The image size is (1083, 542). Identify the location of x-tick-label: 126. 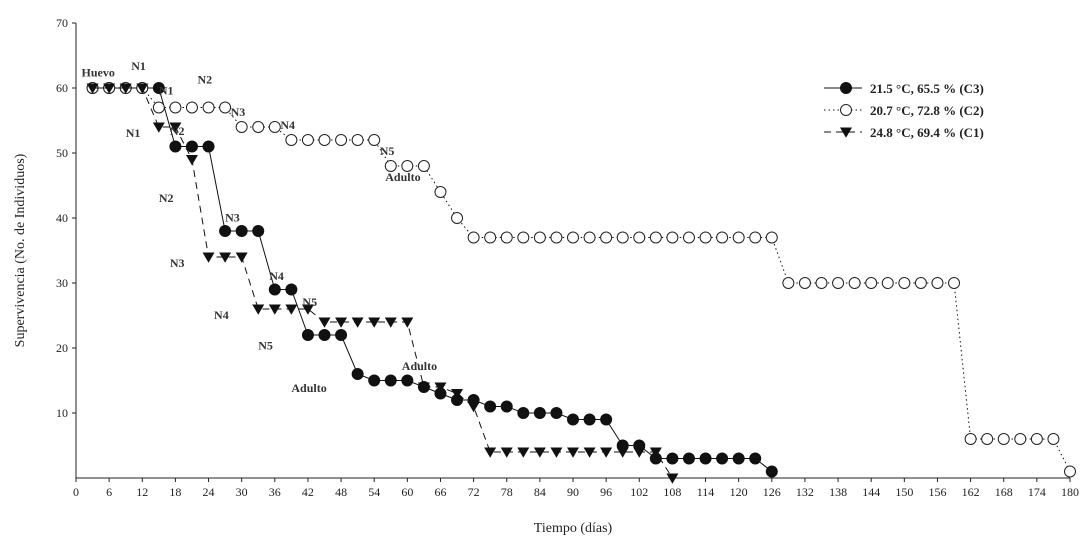
(772, 492).